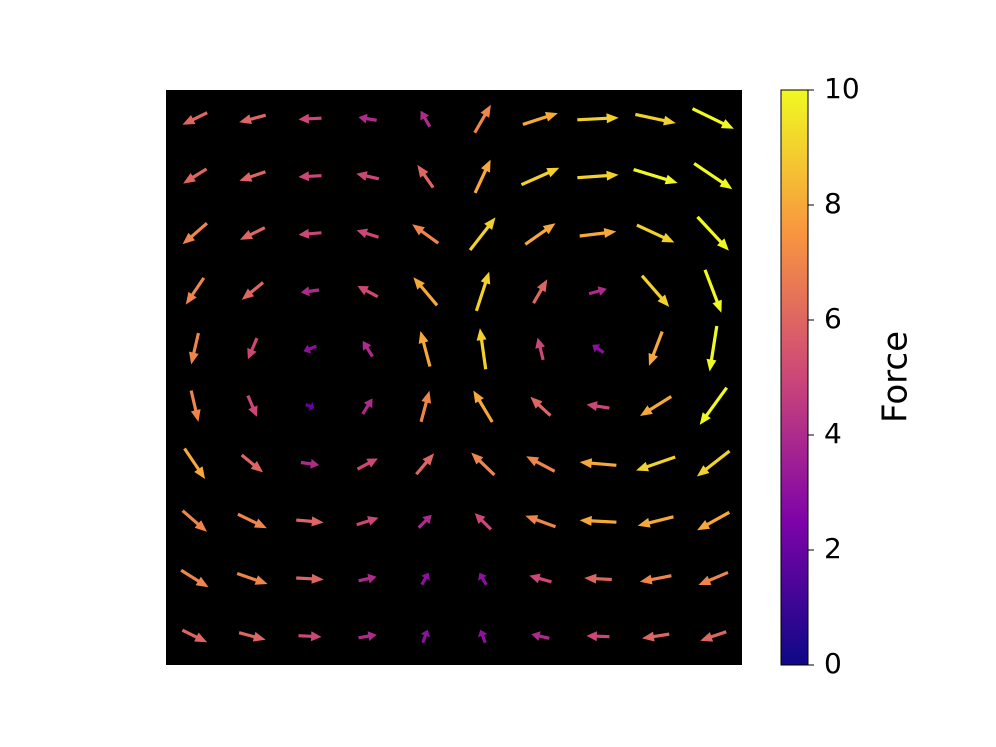  Describe the element at coordinates (833, 203) in the screenshot. I see `colorbar-tick-label: 8` at that location.